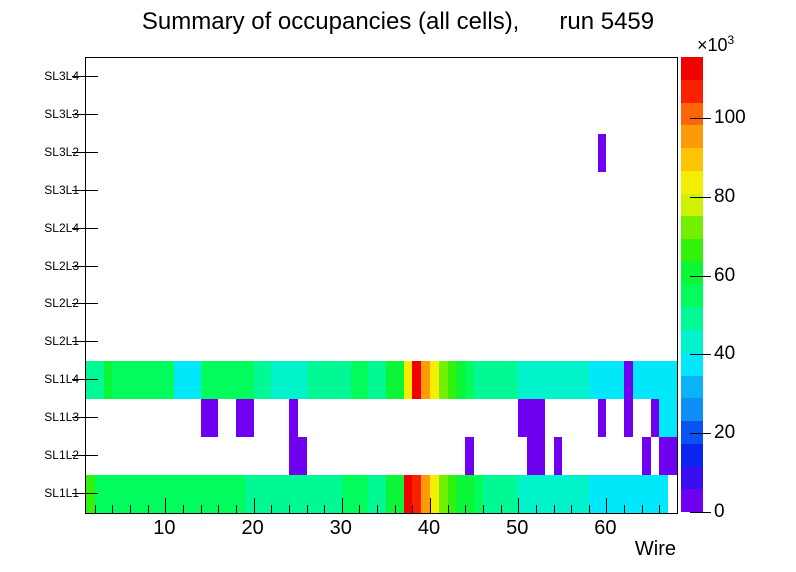 The width and height of the screenshot is (796, 572). Describe the element at coordinates (61, 228) in the screenshot. I see `y-row-label: SL2L4` at that location.